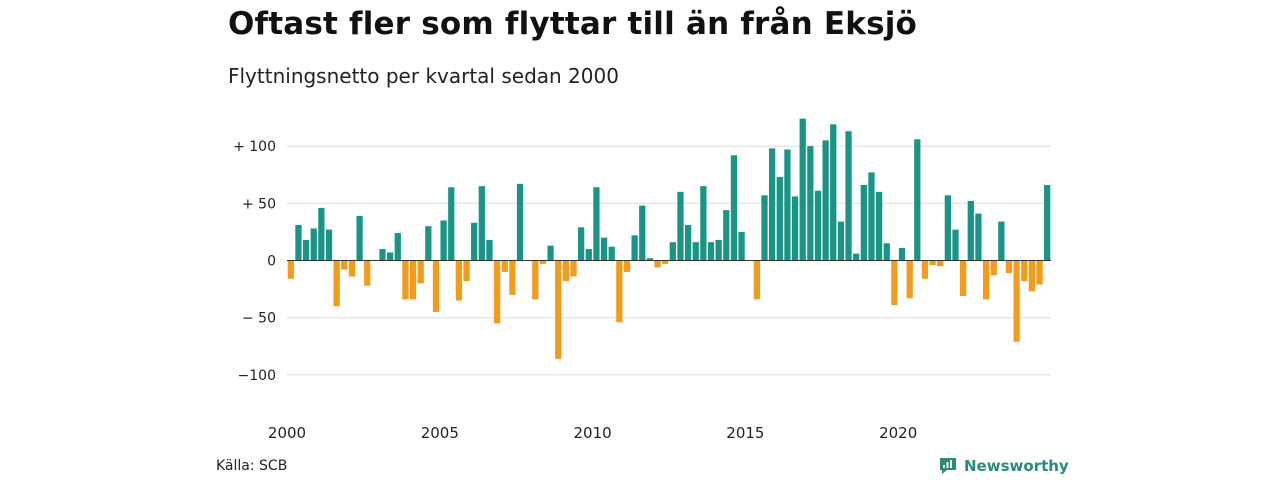  Describe the element at coordinates (423, 76) in the screenshot. I see `chart-subtitle: Flyttningsnetto per kvartal sedan 2000` at that location.